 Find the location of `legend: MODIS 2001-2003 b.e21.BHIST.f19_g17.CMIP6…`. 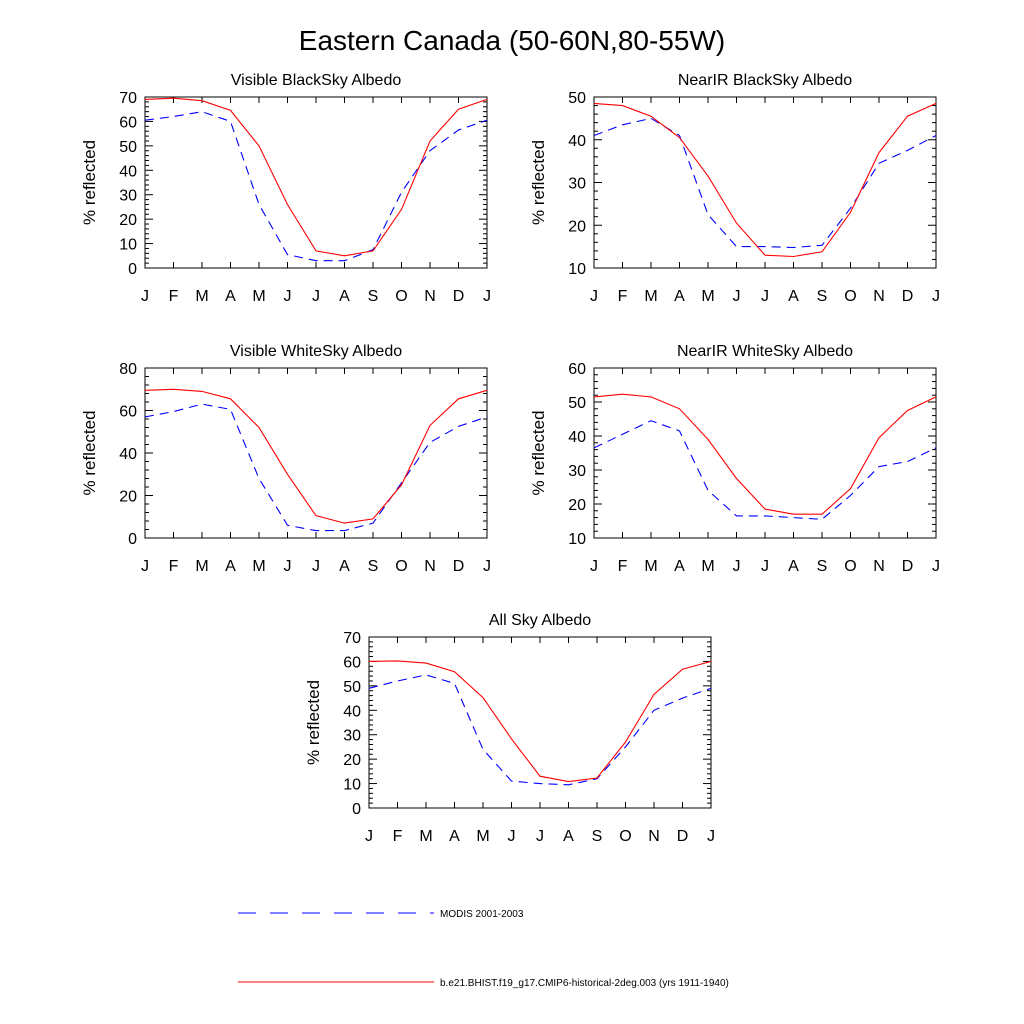

legend: MODIS 2001-2003 b.e21.BHIST.f19_g17.CMIP6… is located at coordinates (483, 949).